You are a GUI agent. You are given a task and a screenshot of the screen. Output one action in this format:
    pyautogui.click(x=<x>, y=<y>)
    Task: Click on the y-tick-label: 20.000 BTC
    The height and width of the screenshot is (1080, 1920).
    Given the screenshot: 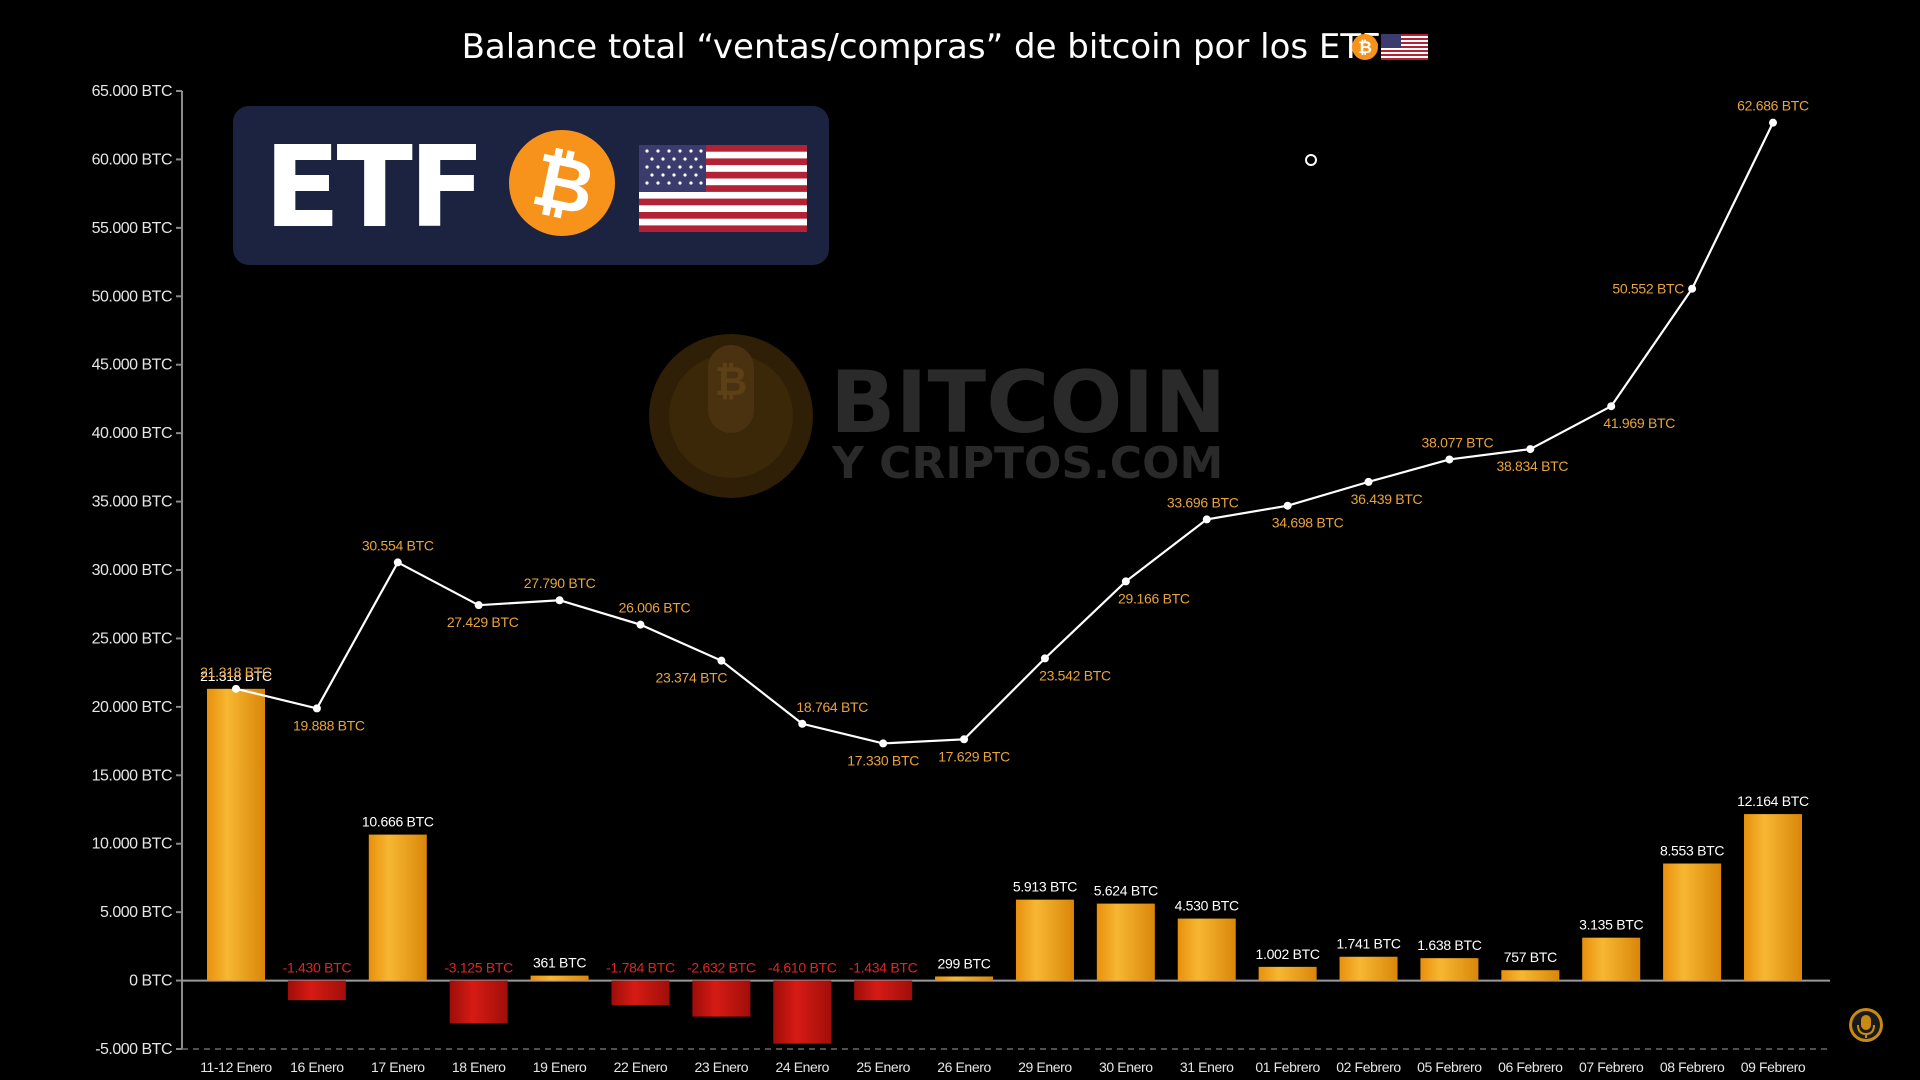 What is the action you would take?
    pyautogui.click(x=132, y=707)
    